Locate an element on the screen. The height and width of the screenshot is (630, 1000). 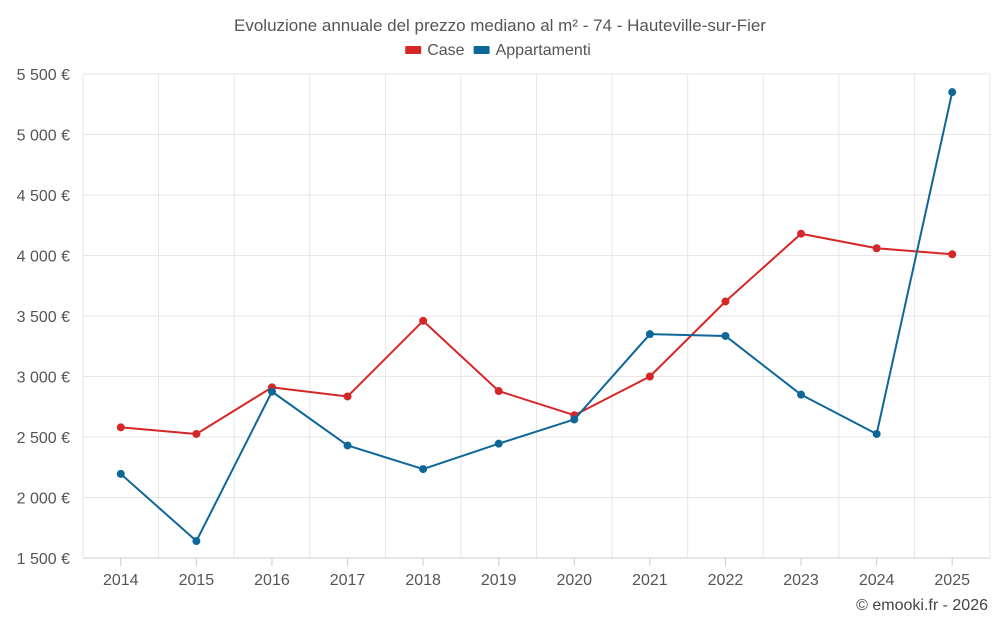
y-tick-label: 5 000 € is located at coordinates (43, 136).